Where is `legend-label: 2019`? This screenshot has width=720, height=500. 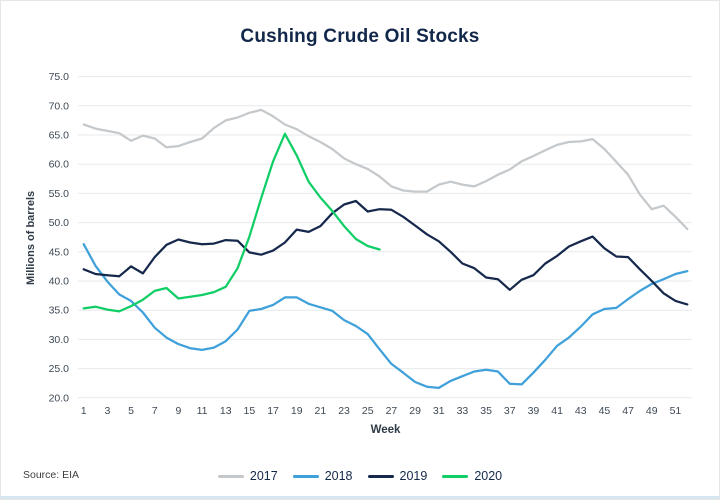
legend-label: 2019 is located at coordinates (413, 476).